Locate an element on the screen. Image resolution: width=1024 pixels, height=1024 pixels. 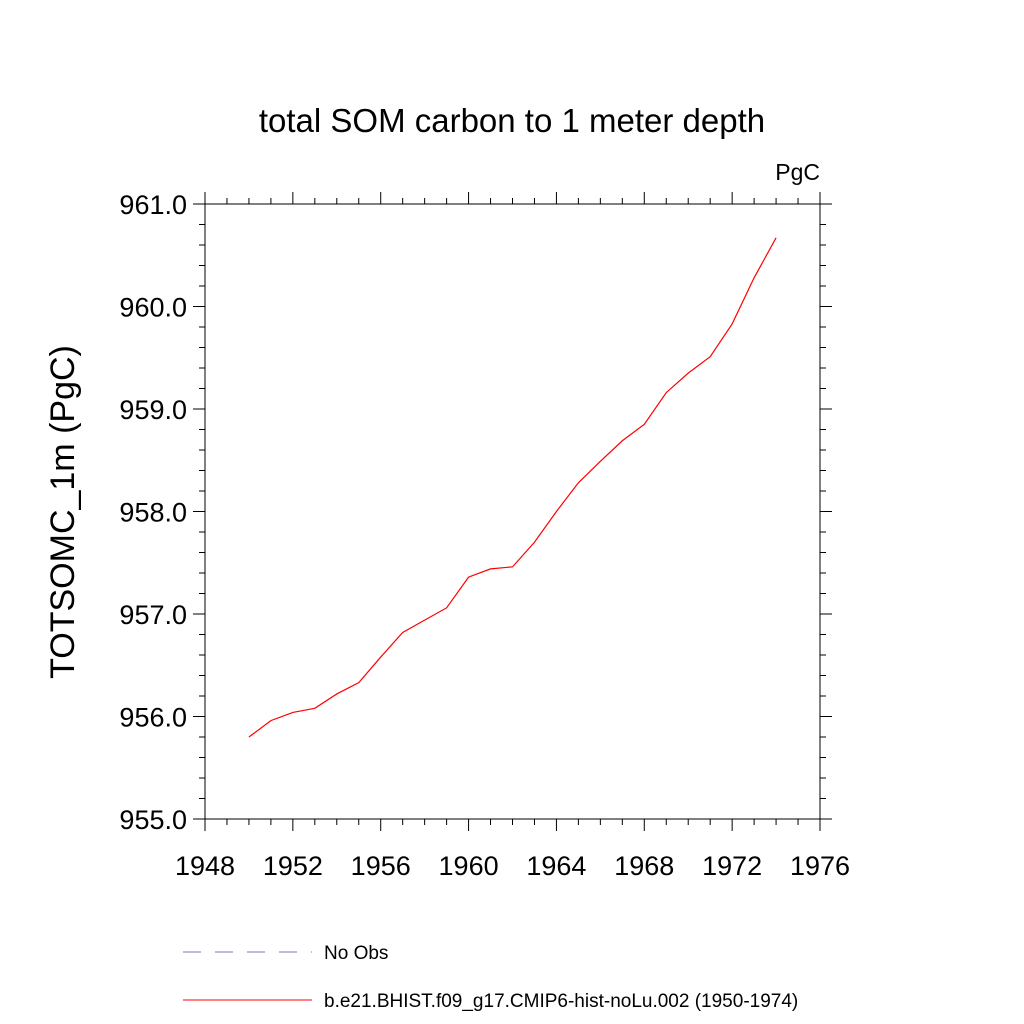
x-tick-label: 1976 is located at coordinates (820, 866).